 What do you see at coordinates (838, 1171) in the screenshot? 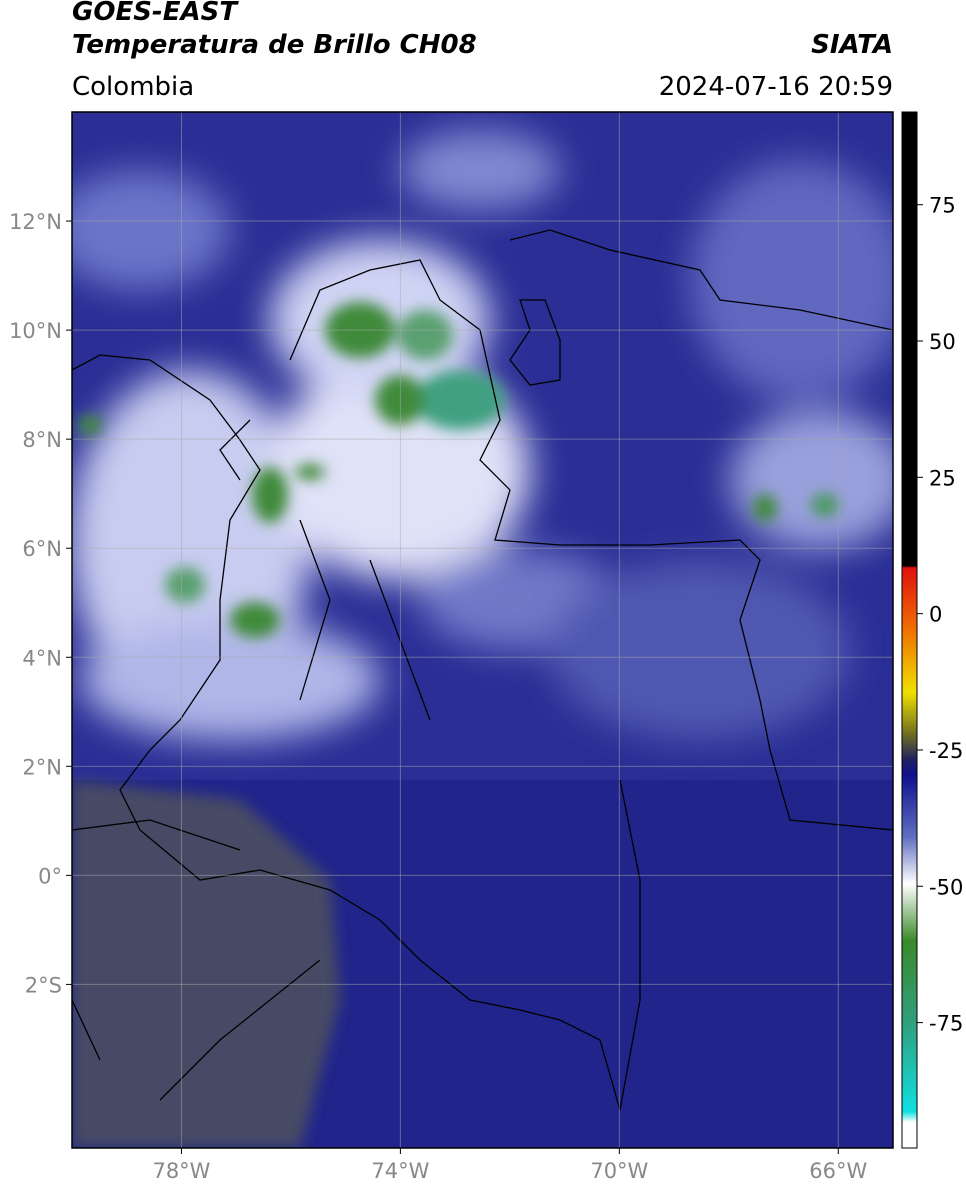
I see `x-tick-label: 66°W` at bounding box center [838, 1171].